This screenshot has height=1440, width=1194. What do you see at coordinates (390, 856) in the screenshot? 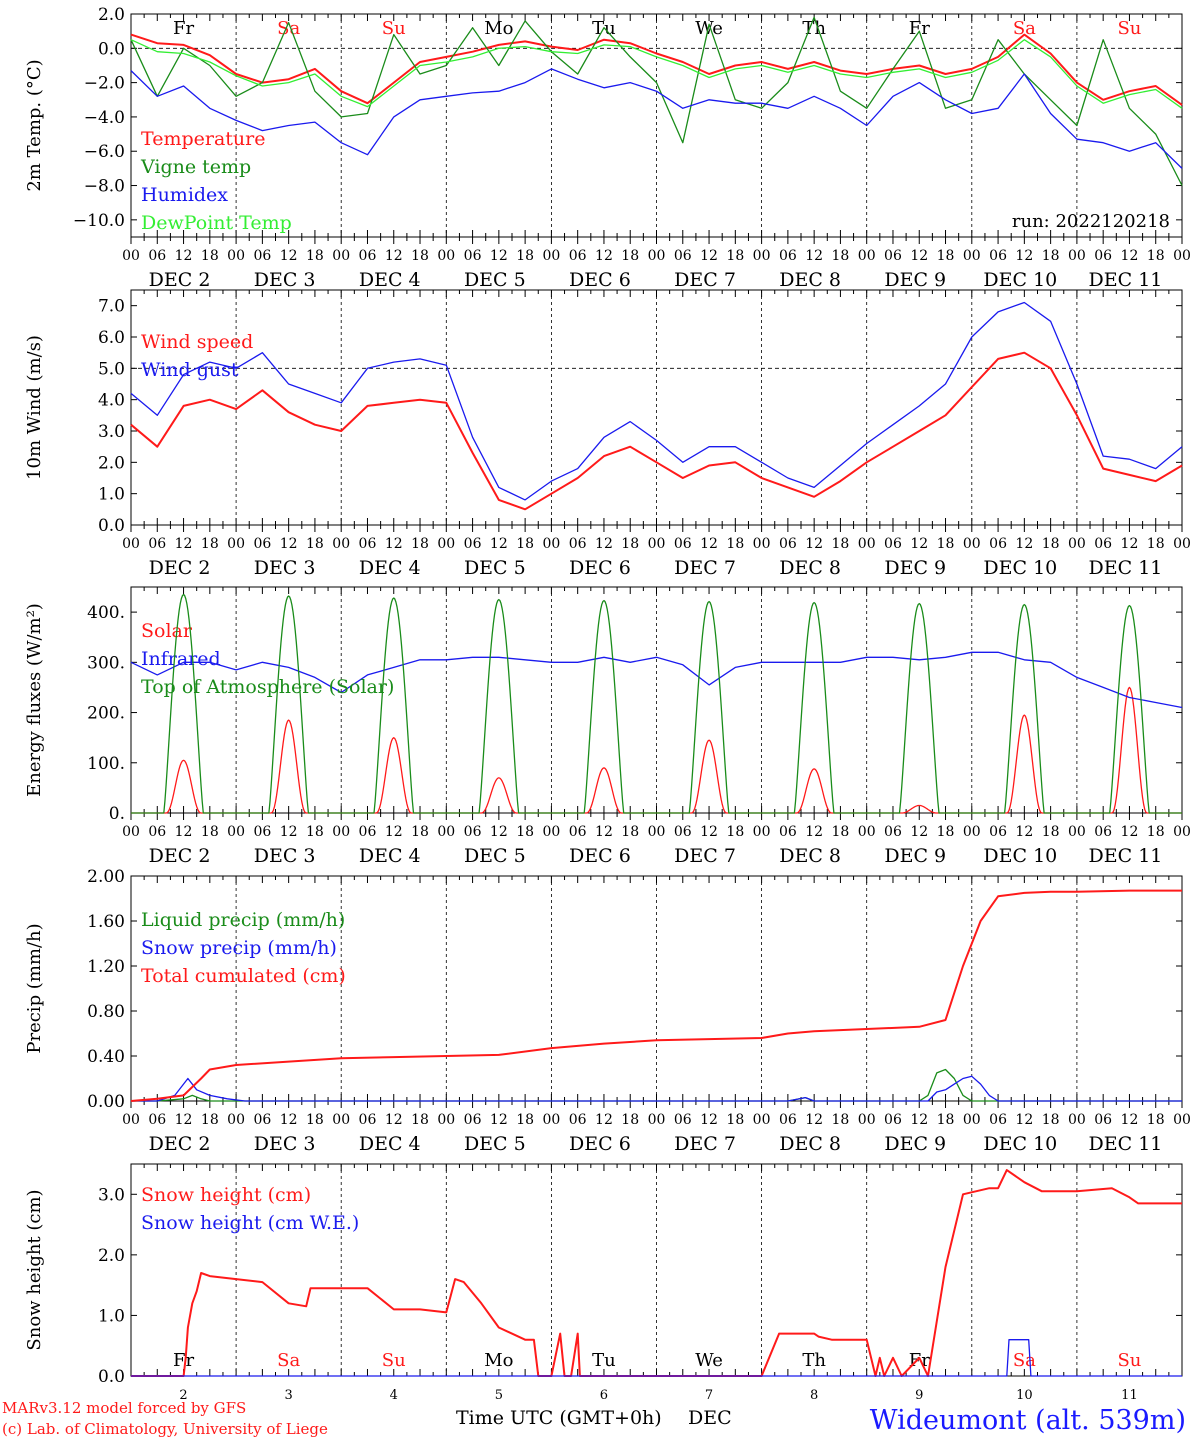
I see `x-date-label: DEC 4` at bounding box center [390, 856].